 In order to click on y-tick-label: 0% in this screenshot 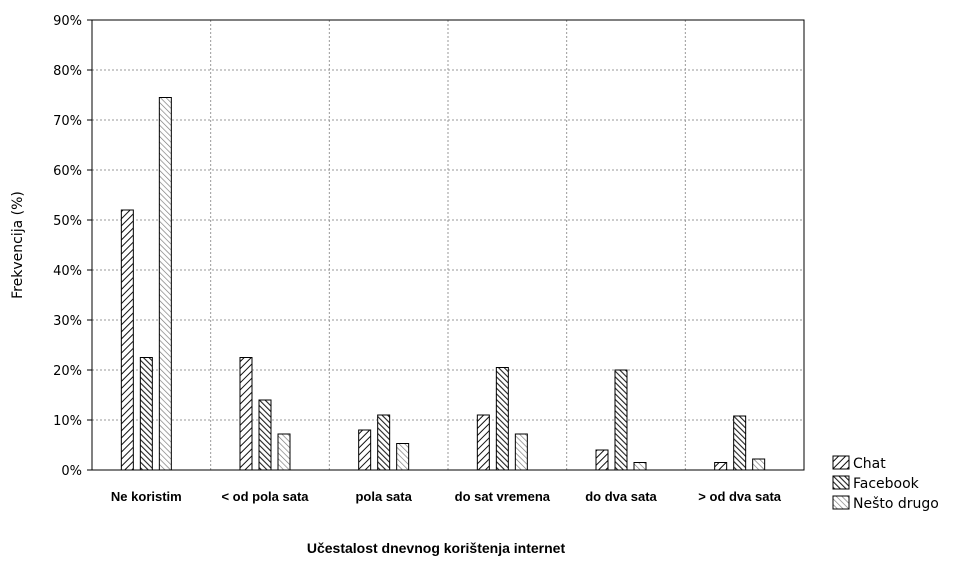, I will do `click(71, 471)`.